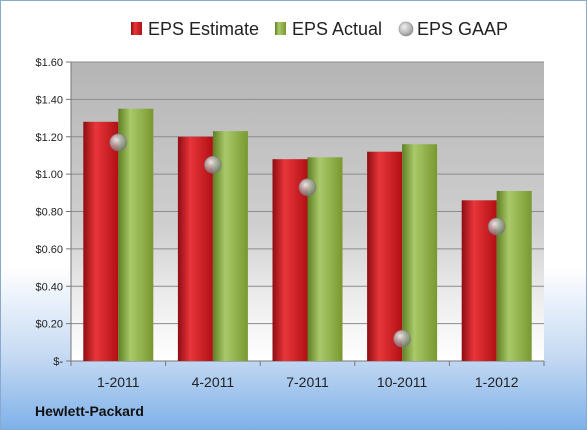 The height and width of the screenshot is (430, 587). I want to click on y-tick-label: $0.20, so click(49, 325).